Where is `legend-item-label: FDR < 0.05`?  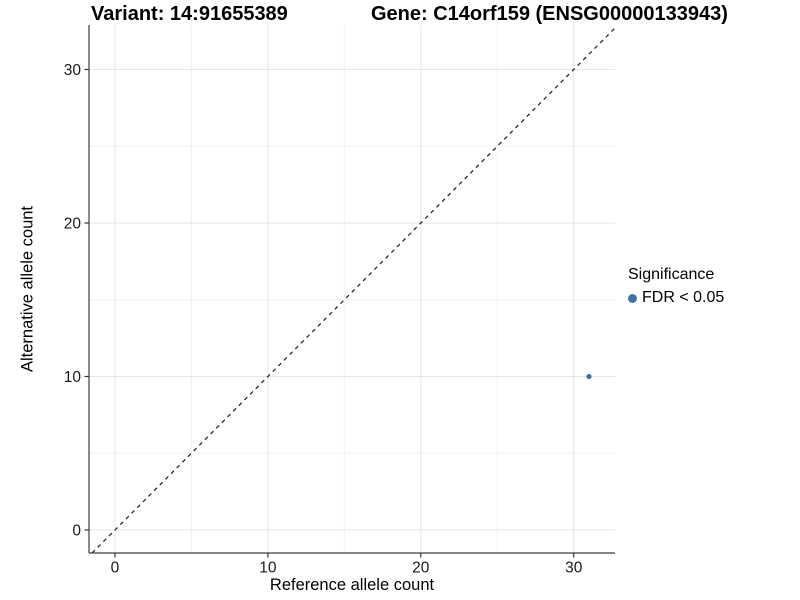
legend-item-label: FDR < 0.05 is located at coordinates (683, 297).